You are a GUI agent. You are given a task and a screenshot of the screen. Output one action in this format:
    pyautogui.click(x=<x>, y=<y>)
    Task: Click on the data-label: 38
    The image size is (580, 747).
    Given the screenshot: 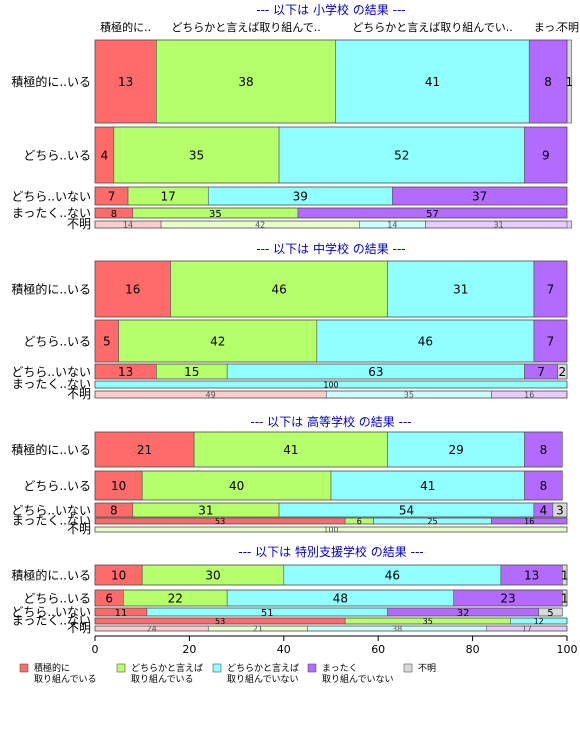 What is the action you would take?
    pyautogui.click(x=245, y=82)
    